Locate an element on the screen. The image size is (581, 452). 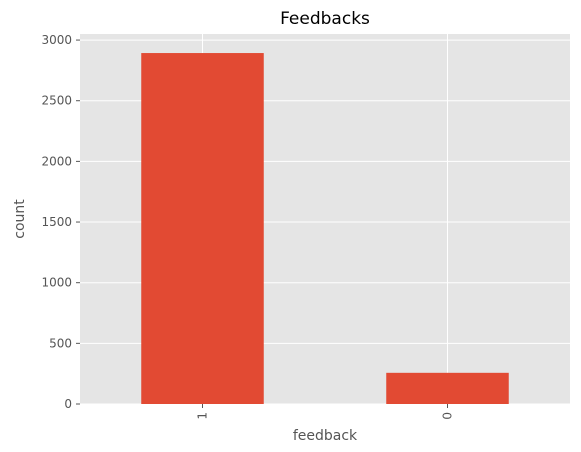
x-axis-label: feedback is located at coordinates (325, 436).